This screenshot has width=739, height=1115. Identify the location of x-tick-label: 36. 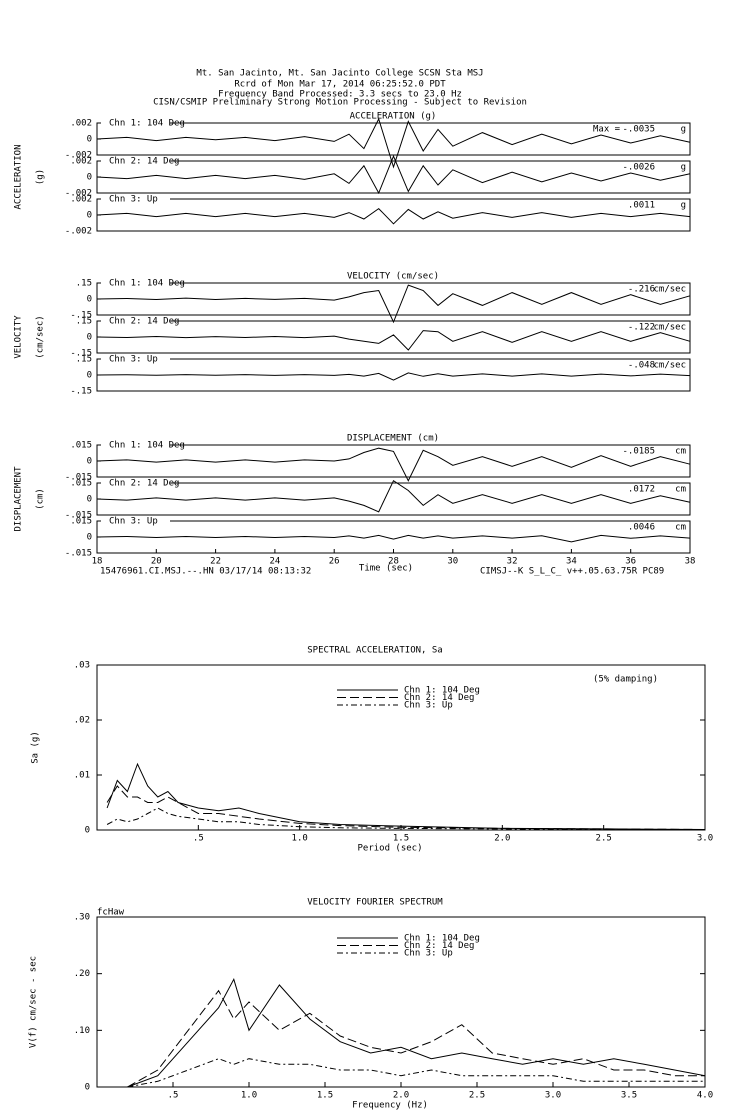
(630, 562).